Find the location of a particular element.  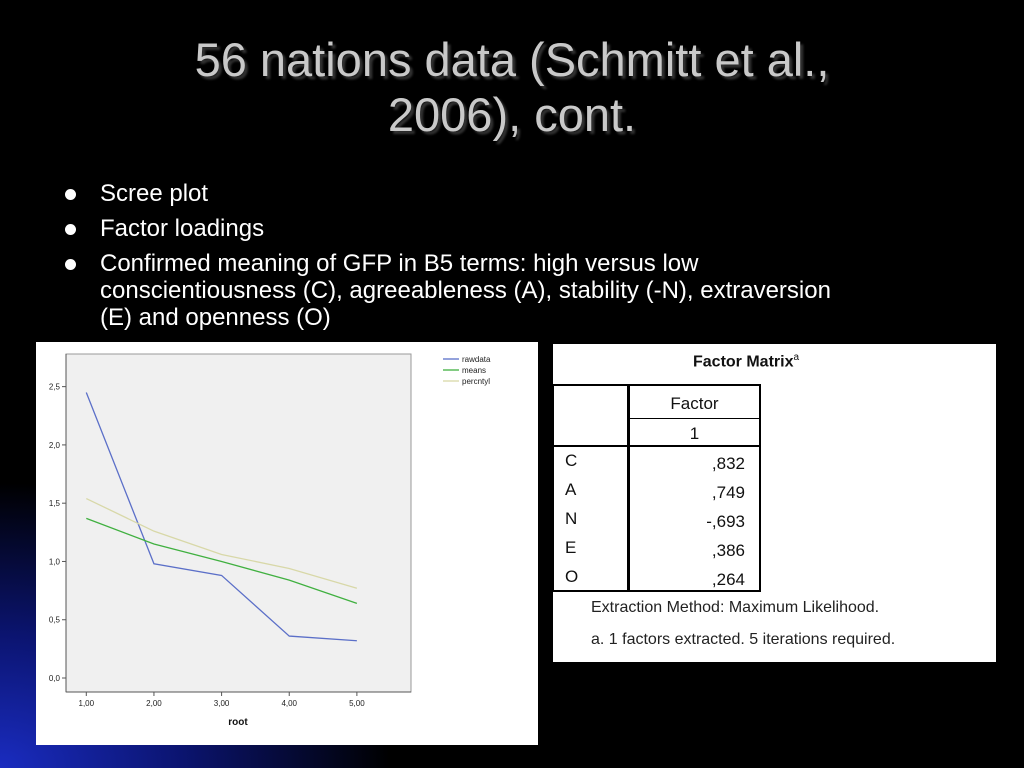

legend: rawdata means percntyl is located at coordinates (467, 370).